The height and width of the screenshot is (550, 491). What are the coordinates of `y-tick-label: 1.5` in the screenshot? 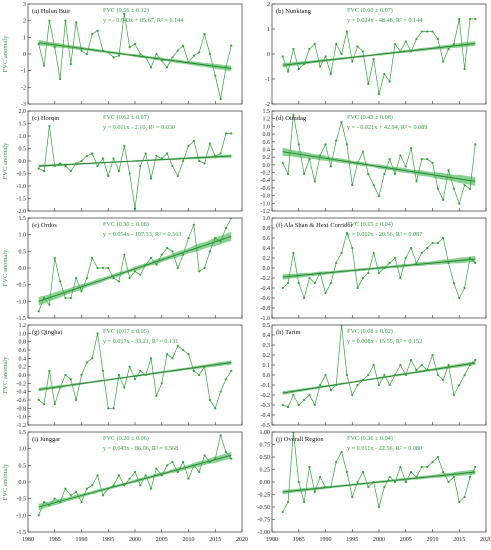 It's located at (23, 219).